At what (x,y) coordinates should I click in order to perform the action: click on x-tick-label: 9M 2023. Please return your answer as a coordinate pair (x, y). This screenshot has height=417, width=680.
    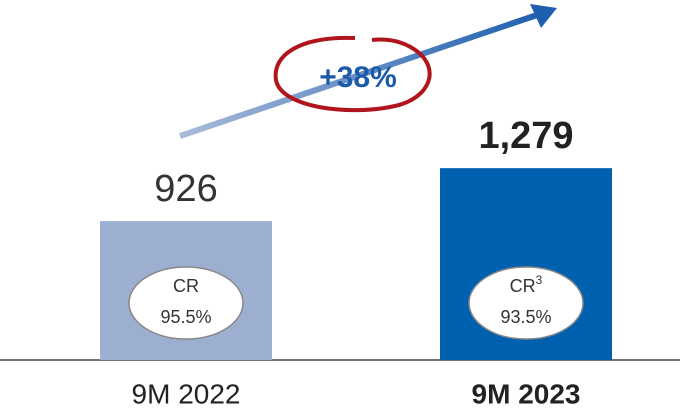
    Looking at the image, I should click on (526, 393).